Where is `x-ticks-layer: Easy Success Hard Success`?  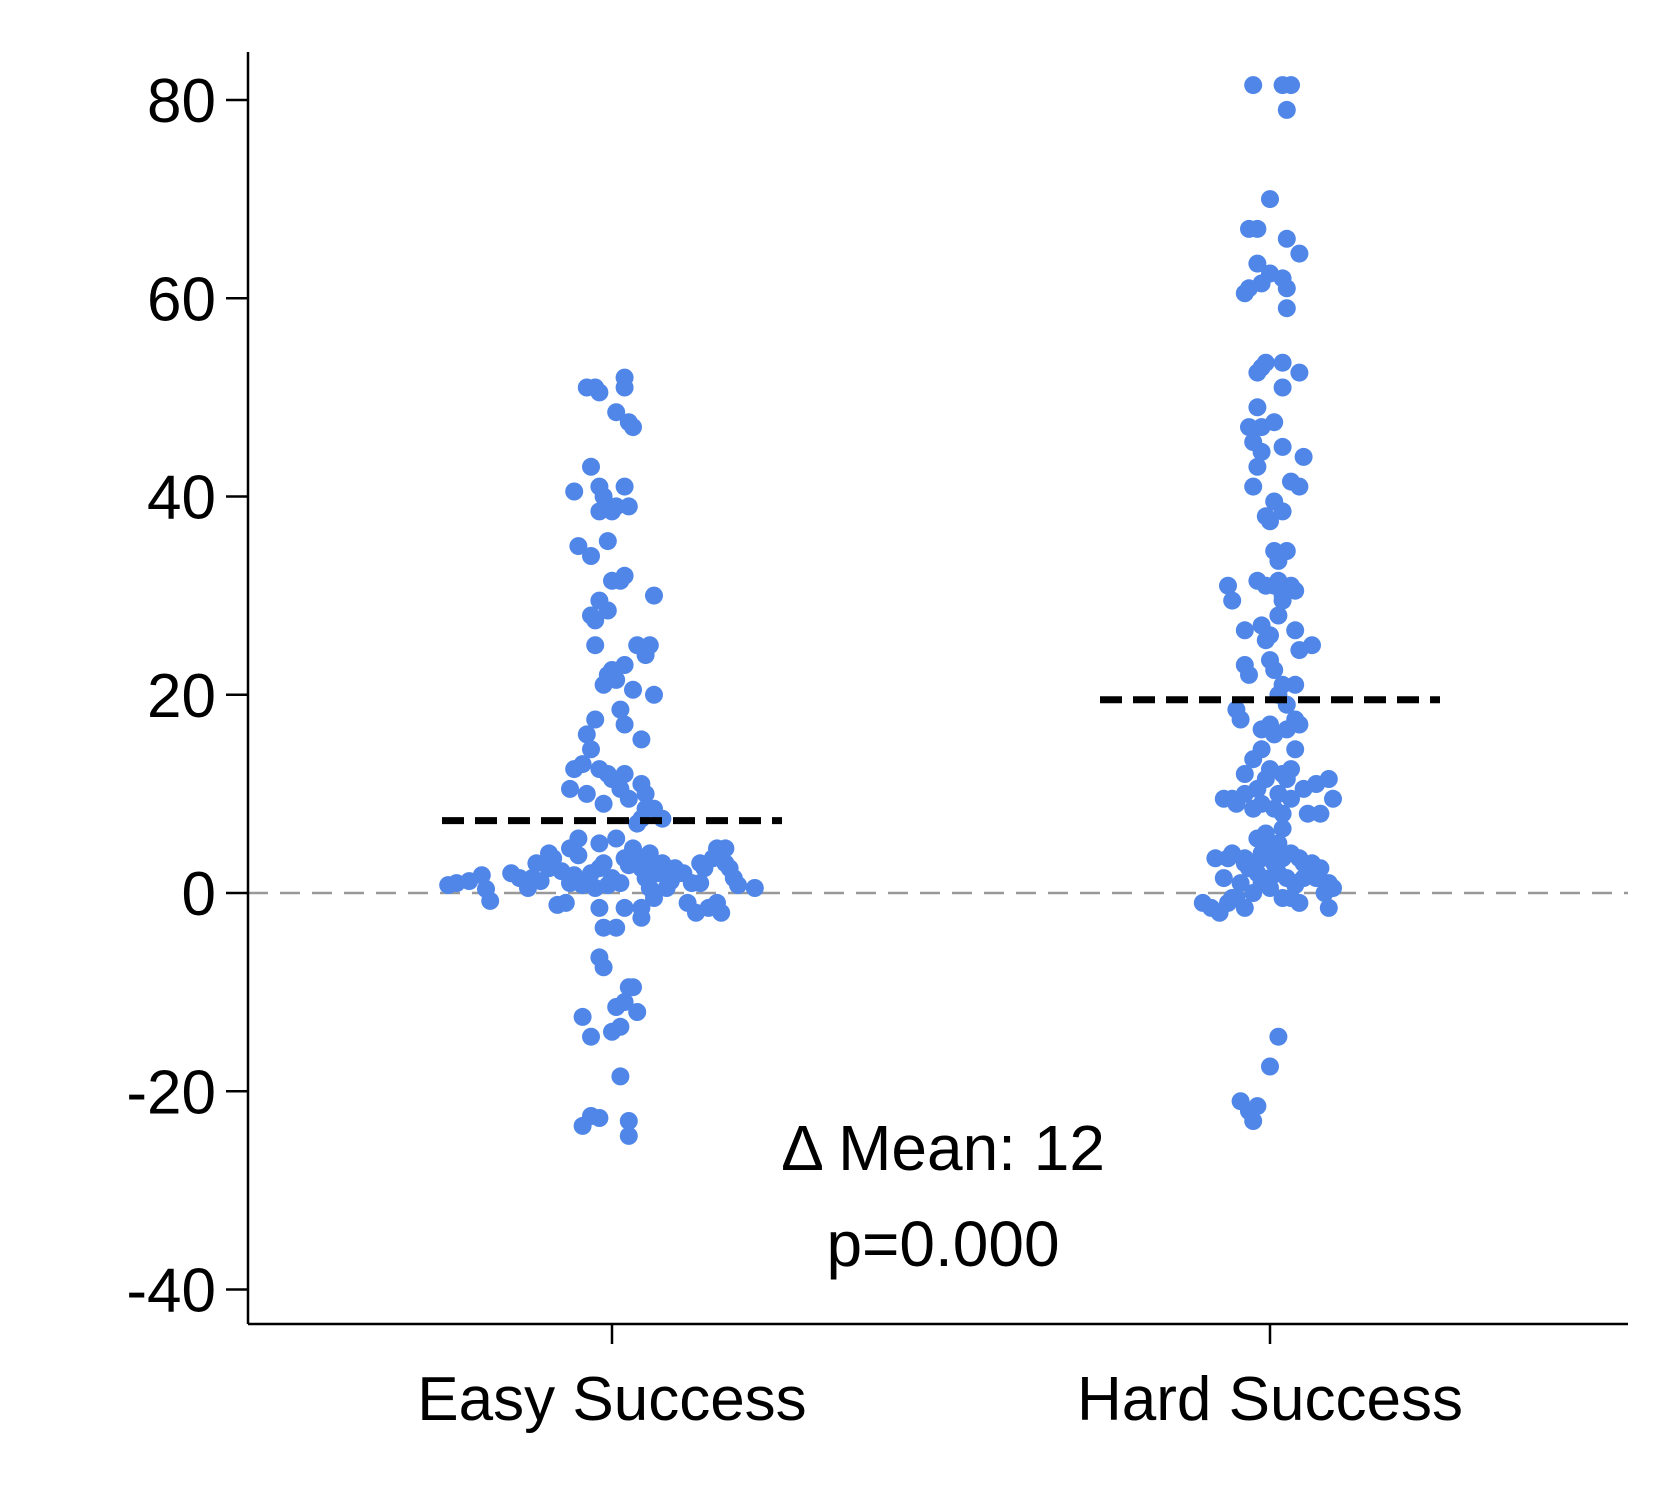
x-ticks-layer: Easy Success Hard Success is located at coordinates (940, 1379).